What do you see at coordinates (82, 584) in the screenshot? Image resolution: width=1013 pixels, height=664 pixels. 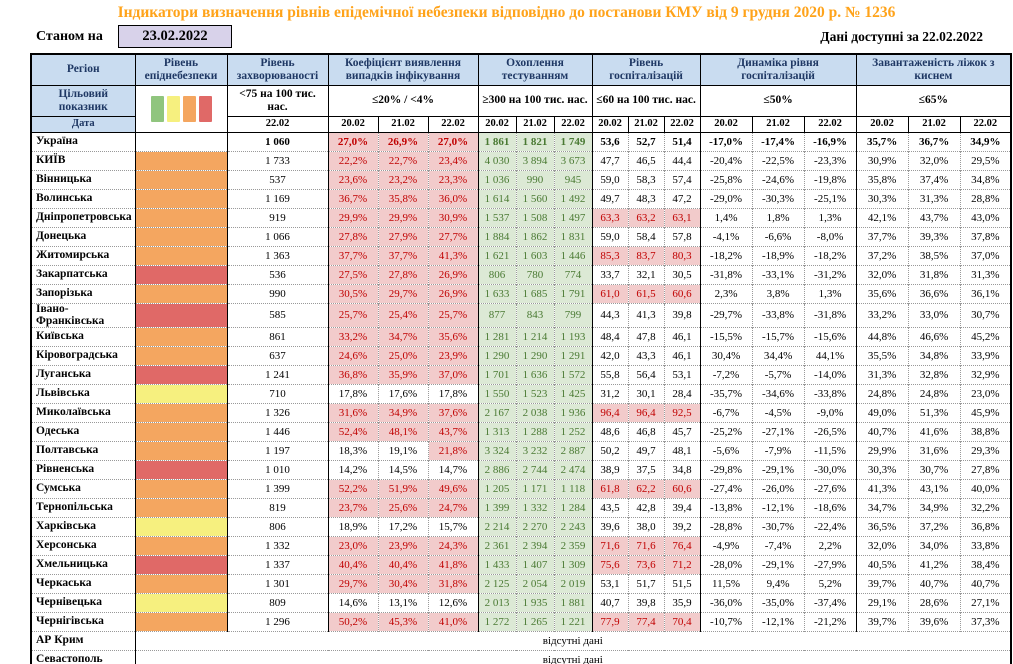 I see `region-name-cell: Черкаська` at bounding box center [82, 584].